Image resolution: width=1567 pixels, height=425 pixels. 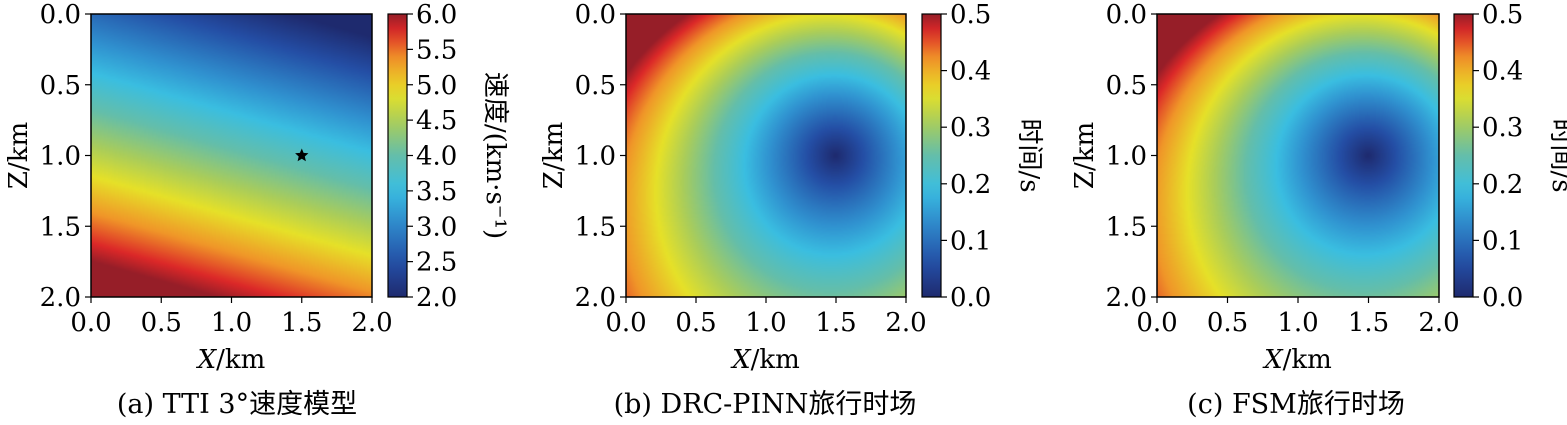 I want to click on caption-b: (b) DRC-PINN旅行时场, so click(x=765, y=404).